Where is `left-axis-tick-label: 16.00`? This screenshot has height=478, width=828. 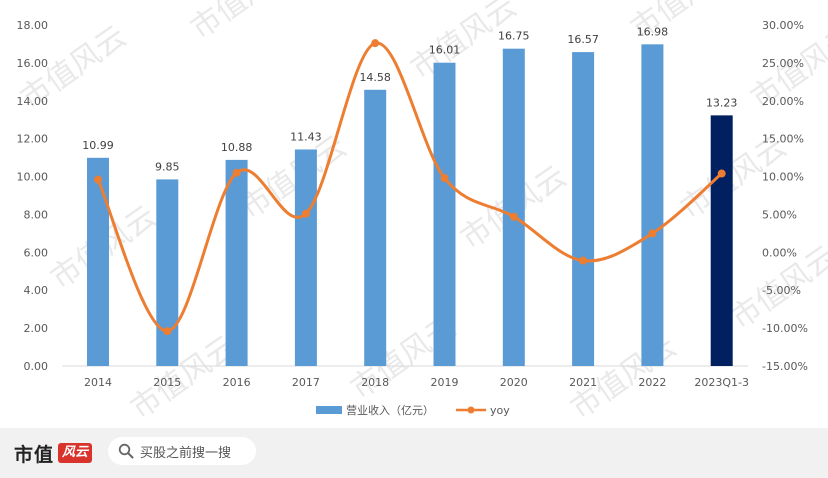 left-axis-tick-label: 16.00 is located at coordinates (33, 63).